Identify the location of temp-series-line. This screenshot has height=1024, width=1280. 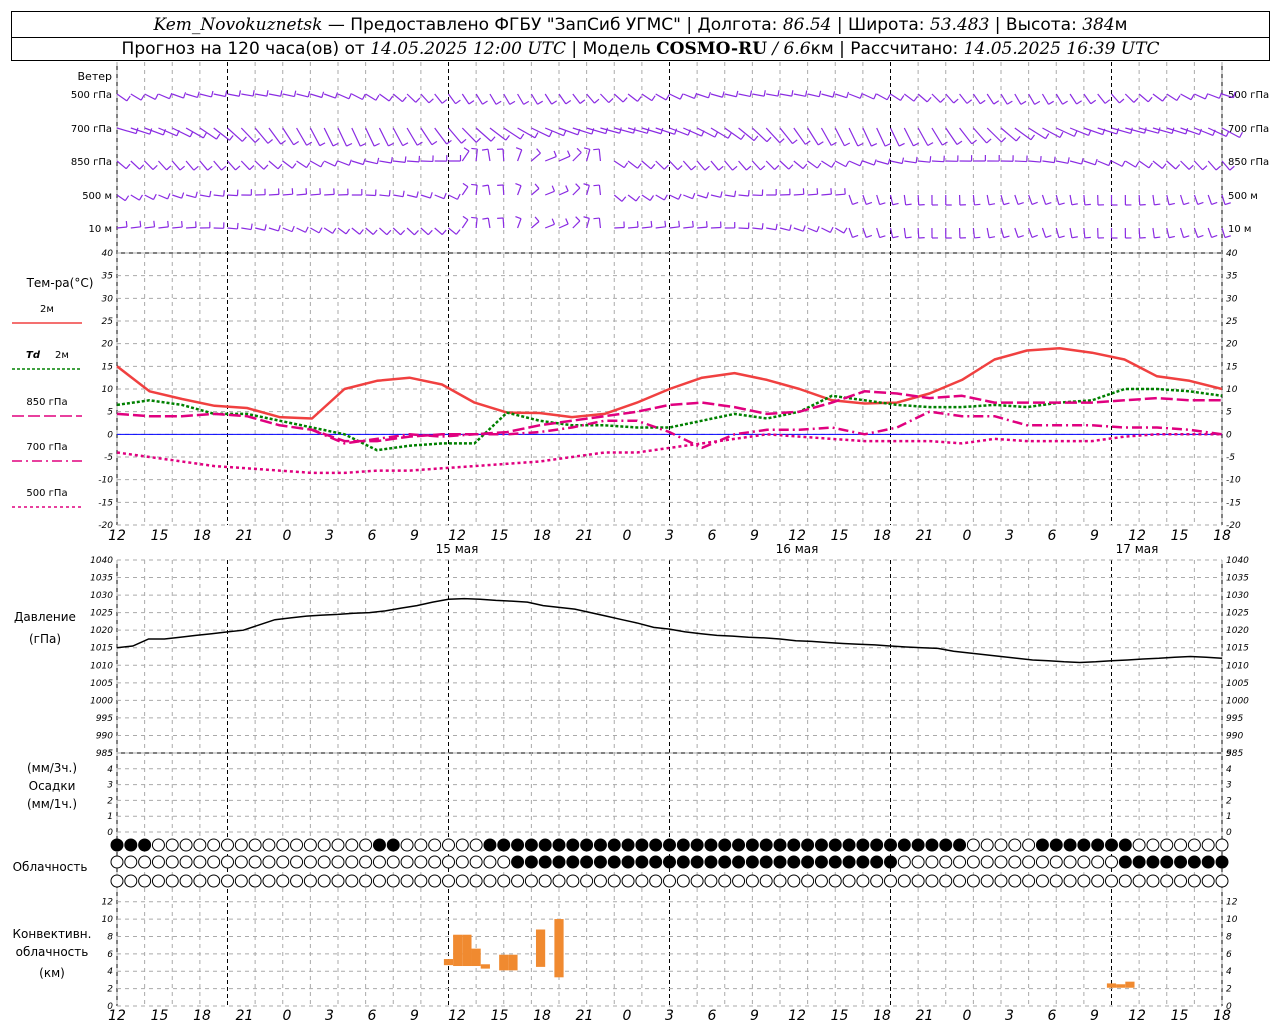
(669, 416).